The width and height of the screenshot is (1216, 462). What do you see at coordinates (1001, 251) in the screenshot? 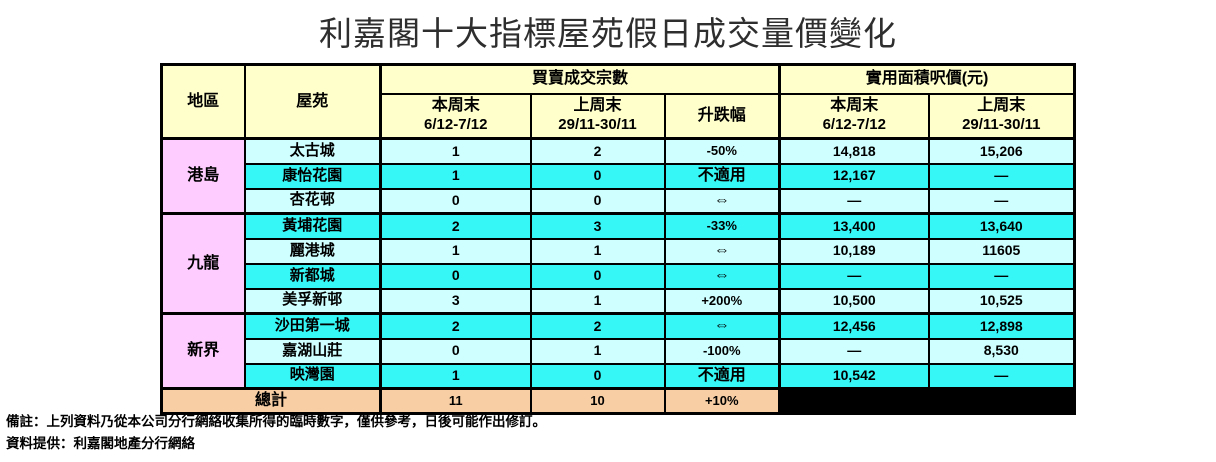
I see `price-last-weekend-cell: 11605` at bounding box center [1001, 251].